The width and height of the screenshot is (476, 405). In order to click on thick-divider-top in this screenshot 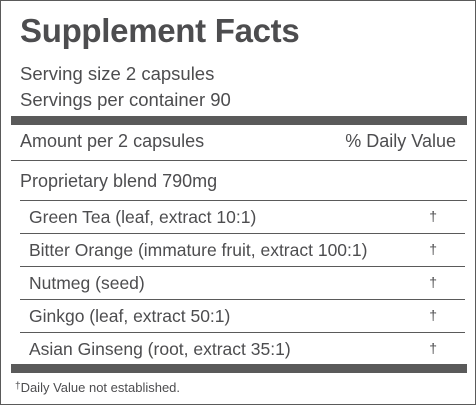, I will do `click(239, 120)`.